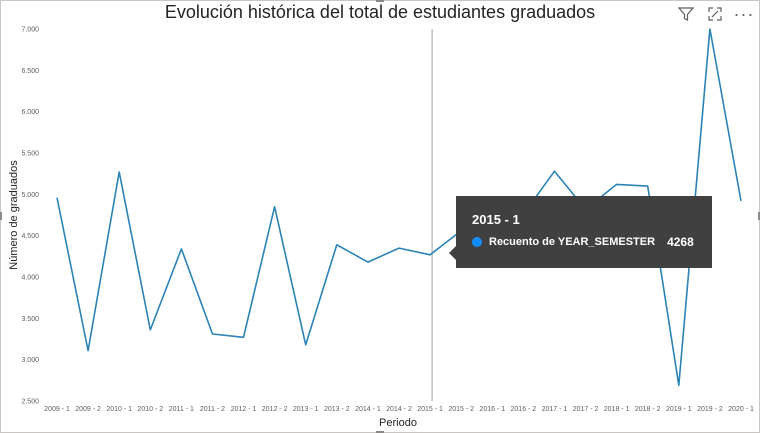  I want to click on x-axis-title: Periodo, so click(398, 423).